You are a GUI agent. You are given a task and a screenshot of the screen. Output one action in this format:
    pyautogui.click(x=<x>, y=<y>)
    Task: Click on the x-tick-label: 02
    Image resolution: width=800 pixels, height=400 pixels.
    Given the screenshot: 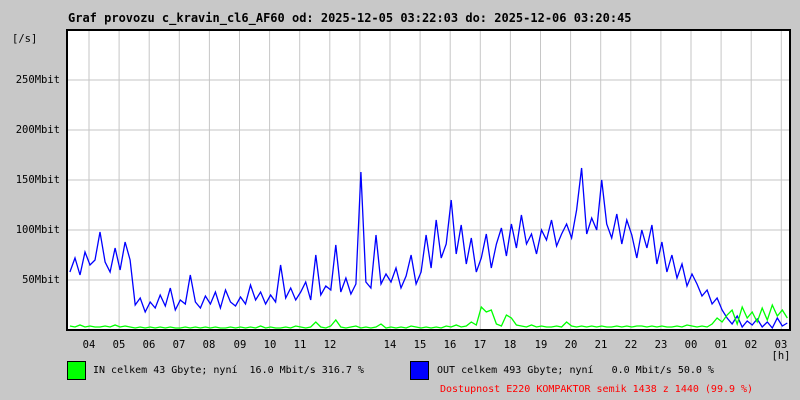 What is the action you would take?
    pyautogui.click(x=751, y=345)
    